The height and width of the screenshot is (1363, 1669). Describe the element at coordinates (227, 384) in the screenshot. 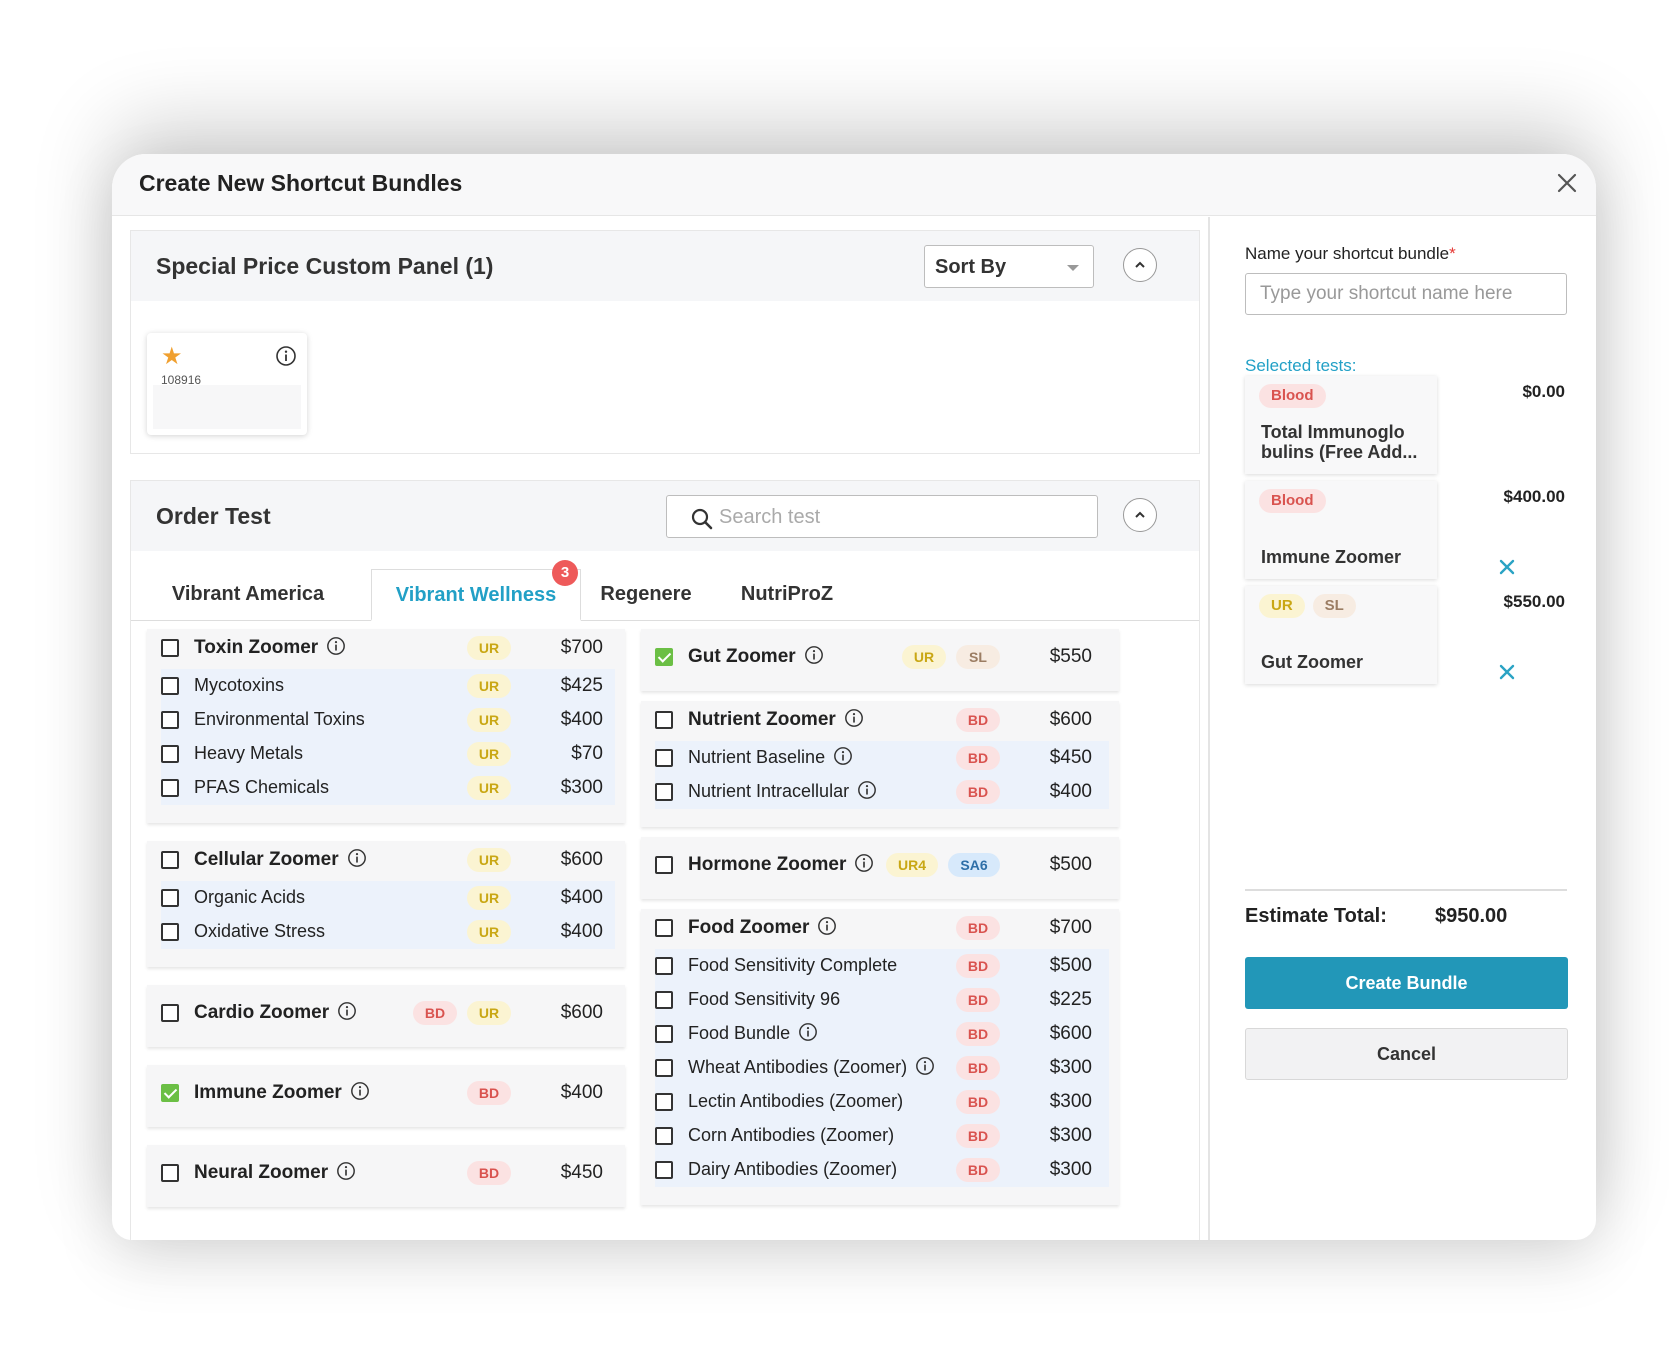

I see `favorite-panel-card: ★ 108916` at that location.